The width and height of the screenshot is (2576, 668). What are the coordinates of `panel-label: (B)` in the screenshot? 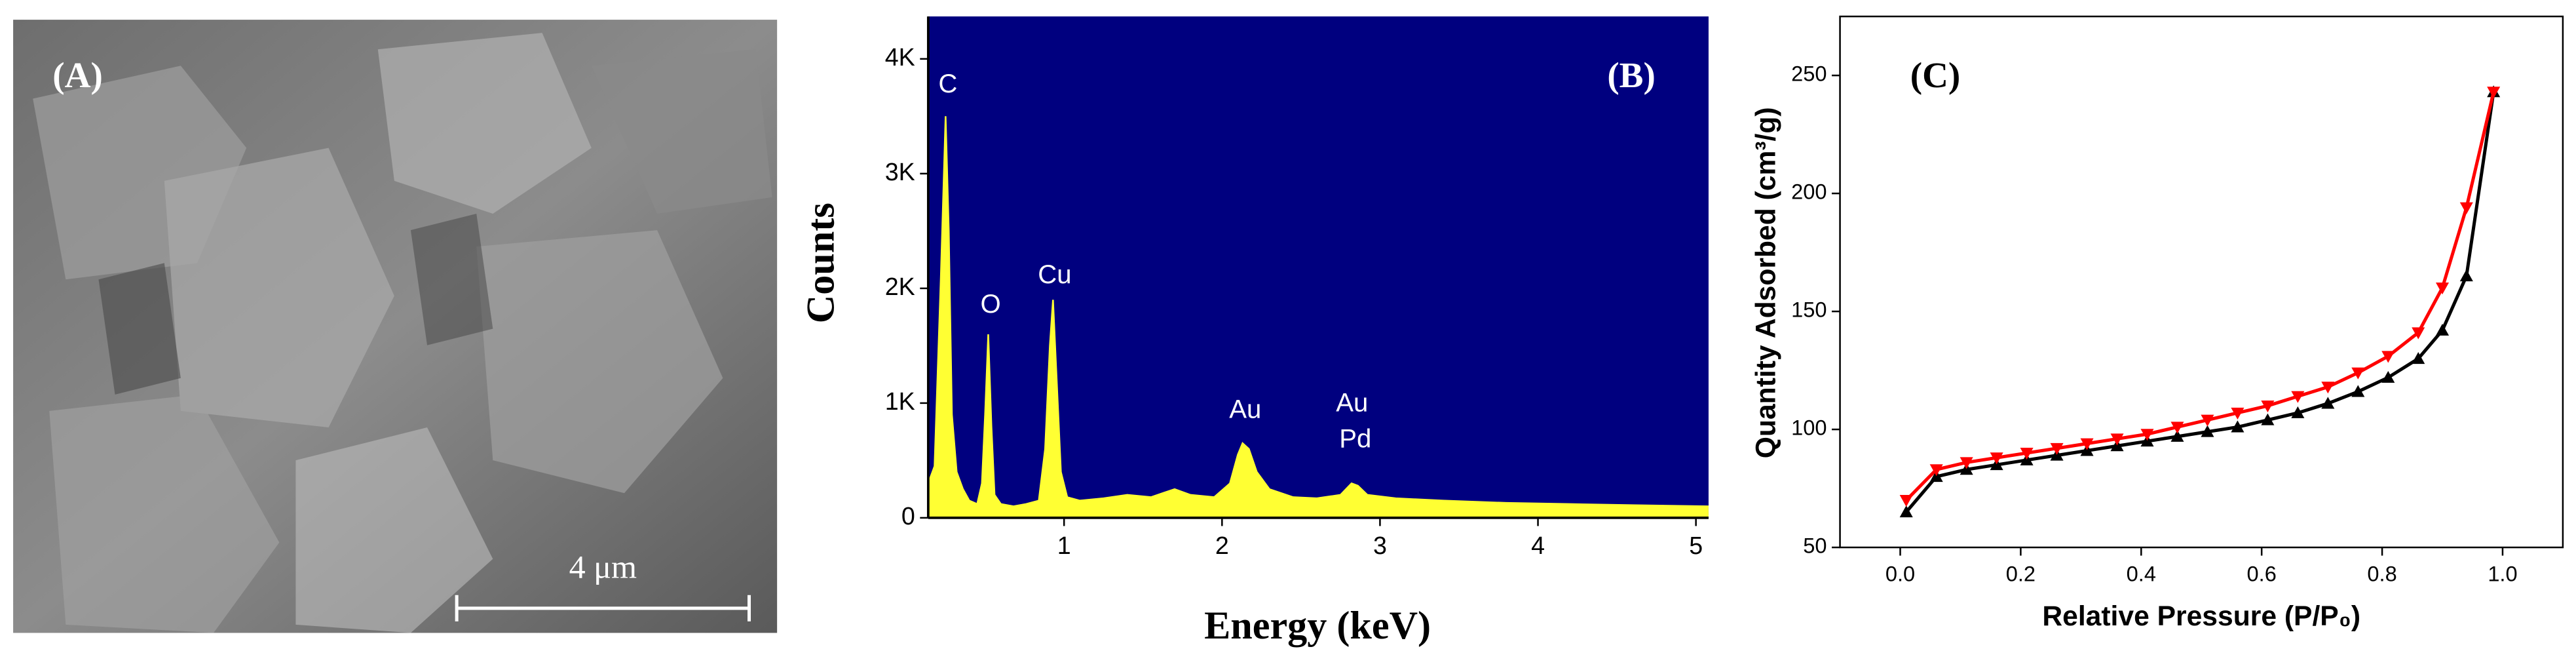 It's located at (1631, 75).